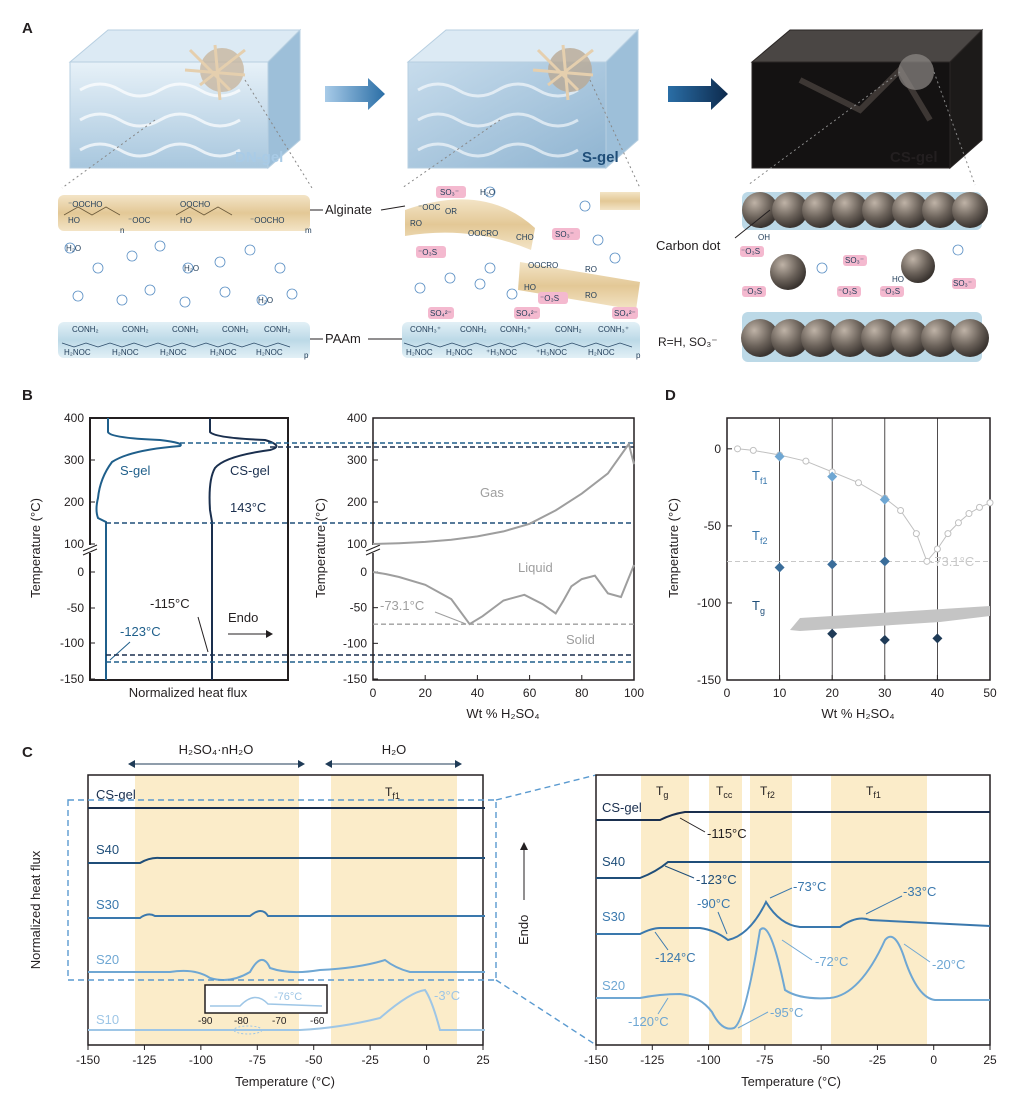  What do you see at coordinates (27, 395) in the screenshot?
I see `panel-b-letter: B` at bounding box center [27, 395].